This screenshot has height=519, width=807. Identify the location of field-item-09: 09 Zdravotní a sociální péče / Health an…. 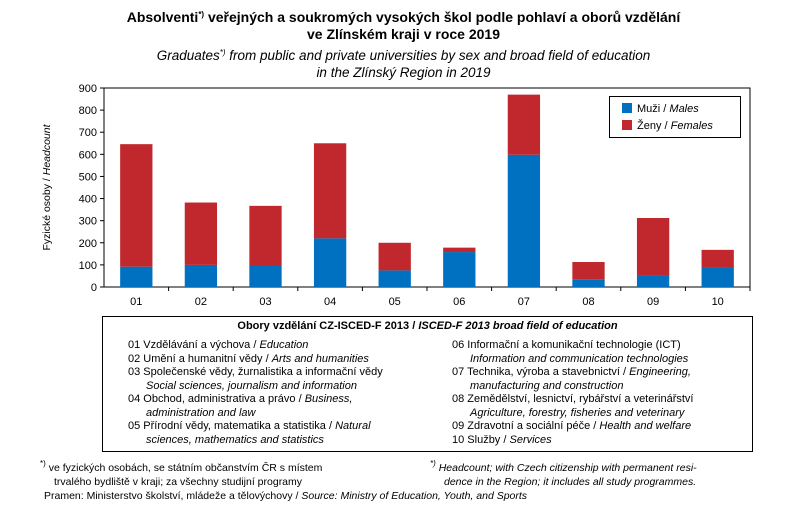
(572, 427).